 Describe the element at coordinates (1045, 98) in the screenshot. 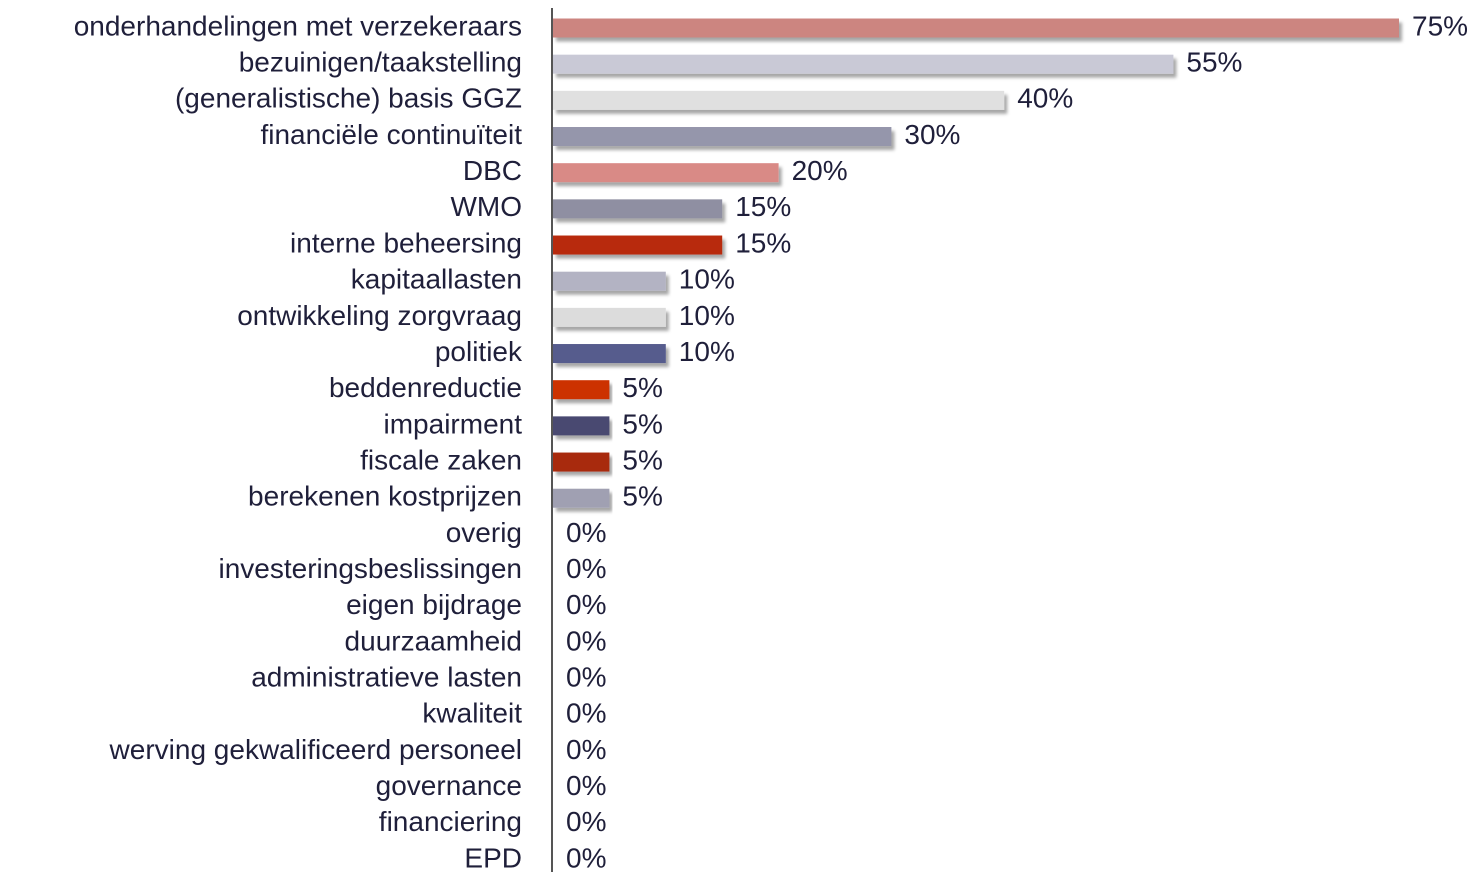

I see `value-label: 40%` at that location.